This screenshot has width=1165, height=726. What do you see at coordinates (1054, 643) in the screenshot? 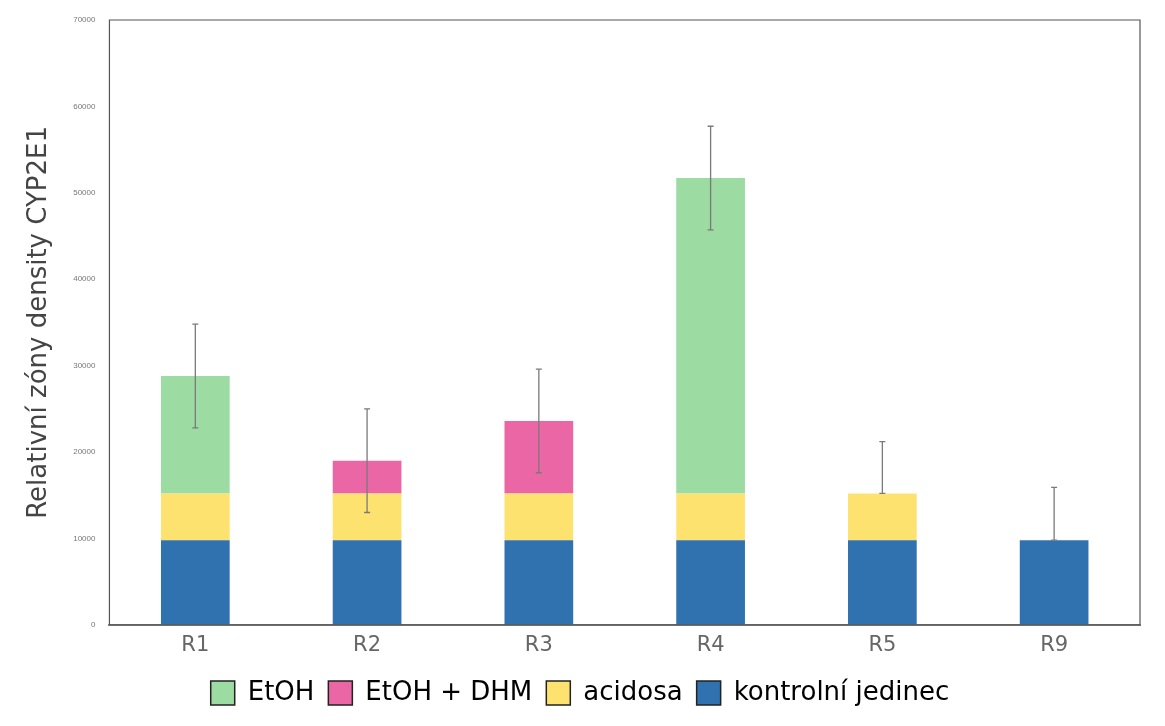
I see `x-tick-label: R9` at bounding box center [1054, 643].